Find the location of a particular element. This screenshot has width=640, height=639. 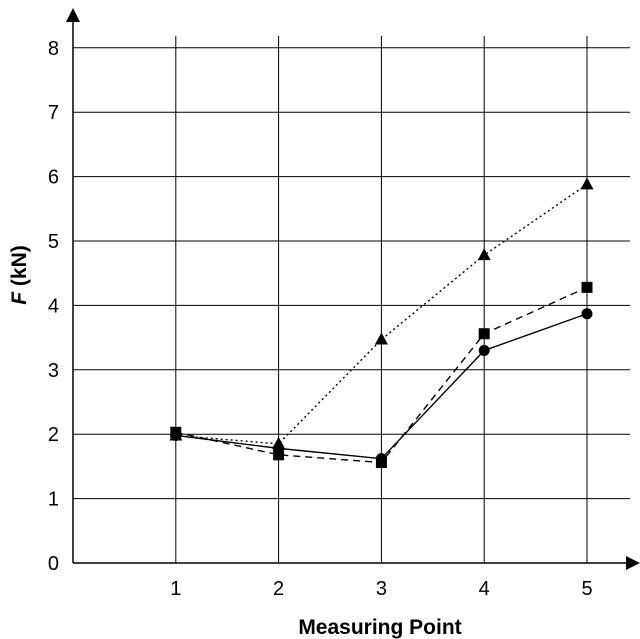

y-tick-label: 8 is located at coordinates (53, 49).